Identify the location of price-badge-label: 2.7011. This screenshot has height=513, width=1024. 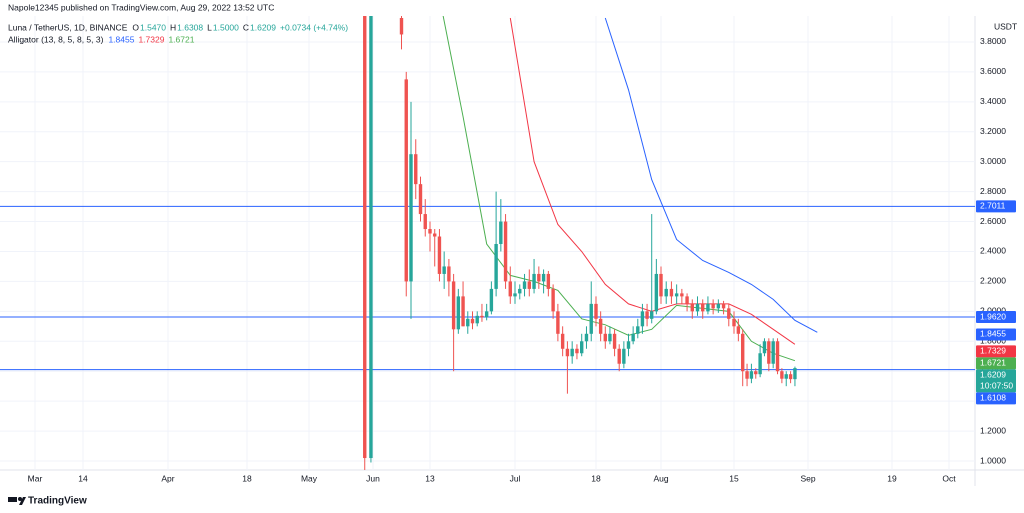
(993, 206).